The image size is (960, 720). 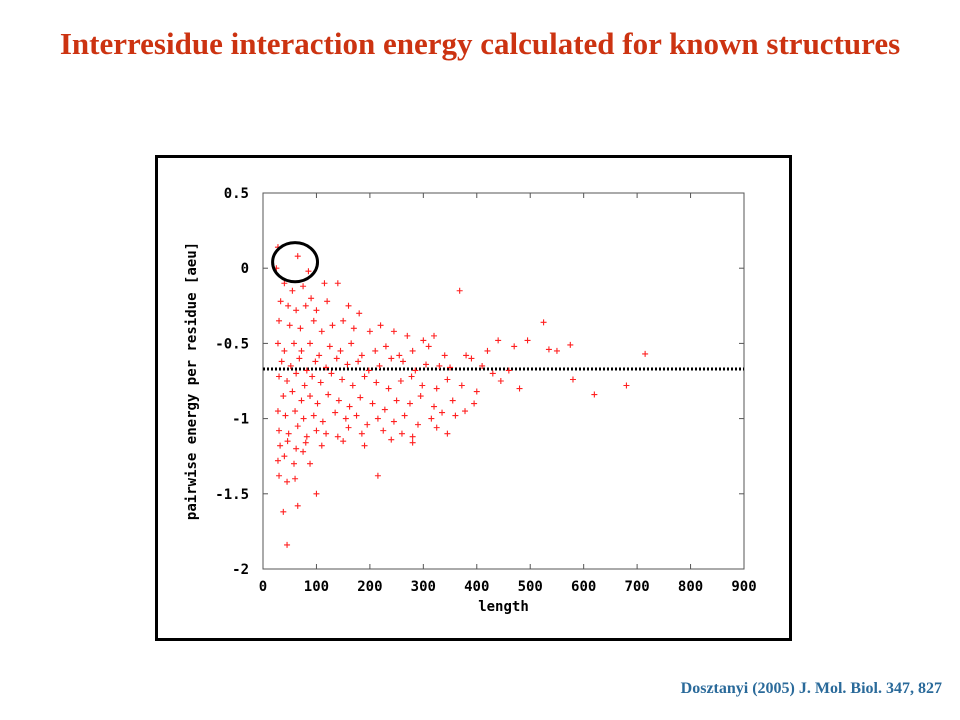 I want to click on citation: Dosztanyi (2005) J. Mol. Biol. 347, 827, so click(x=811, y=688).